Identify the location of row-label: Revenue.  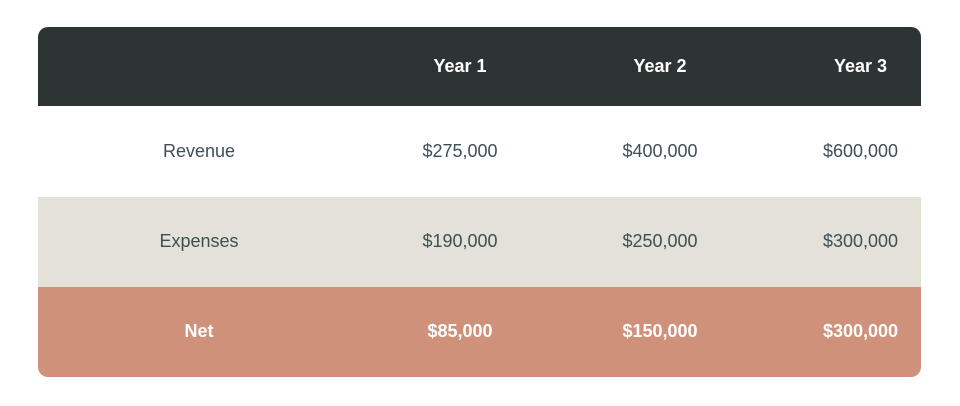
(199, 150).